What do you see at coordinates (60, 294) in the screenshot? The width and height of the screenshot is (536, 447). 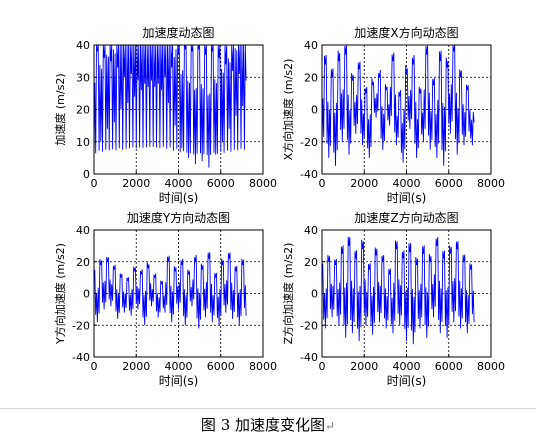 I see `y-axis-label: Y方向加速度 (m/s2)` at bounding box center [60, 294].